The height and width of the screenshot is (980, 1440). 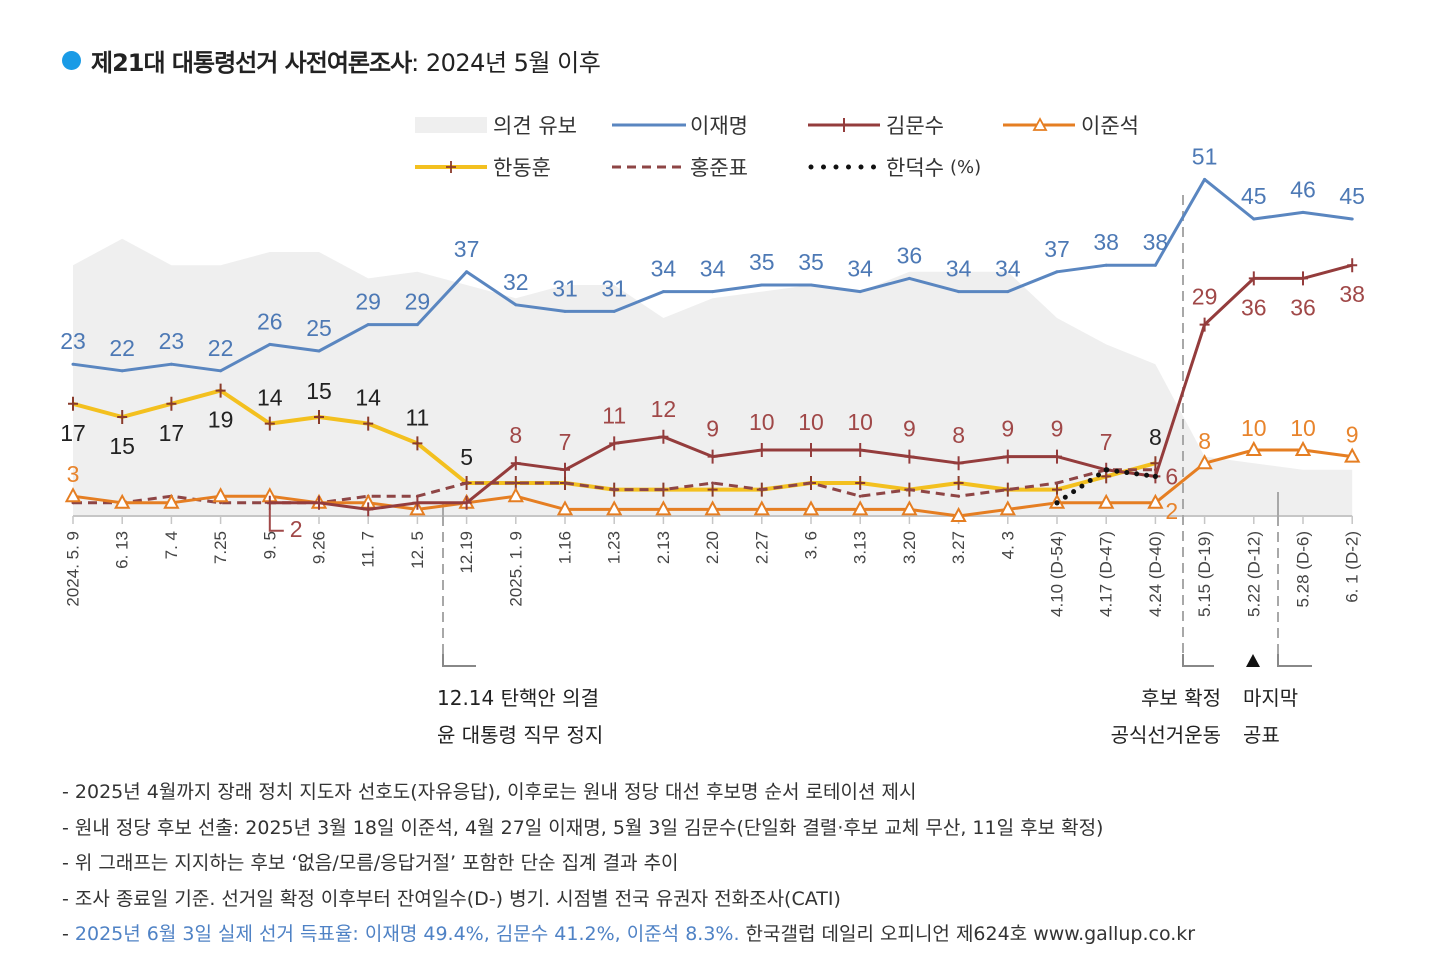 What do you see at coordinates (1295, 660) in the screenshot?
I see `separator-last-release-bracket` at bounding box center [1295, 660].